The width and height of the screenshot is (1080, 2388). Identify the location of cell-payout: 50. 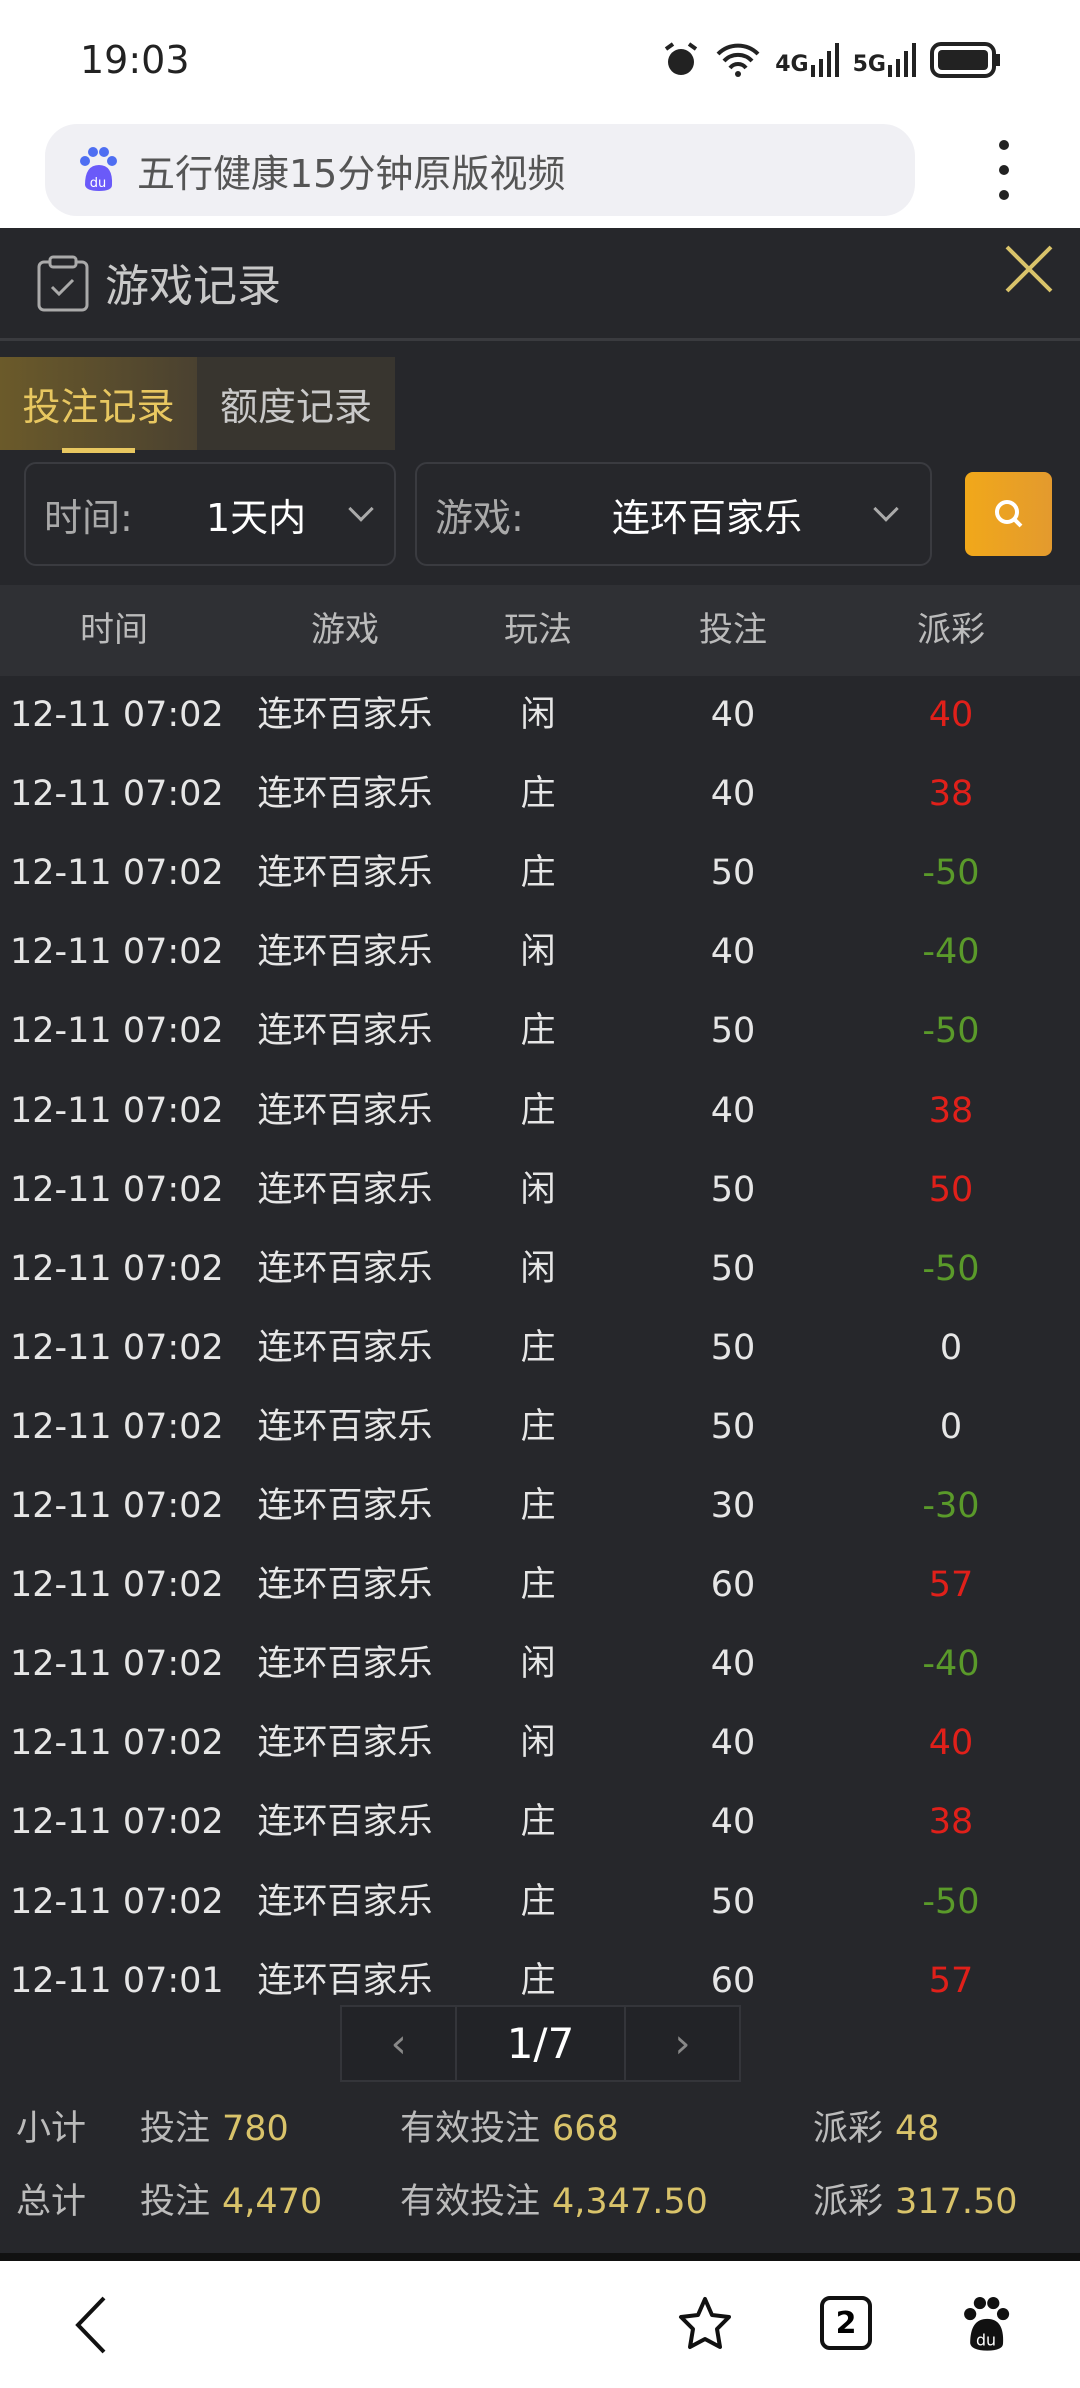
(951, 1189).